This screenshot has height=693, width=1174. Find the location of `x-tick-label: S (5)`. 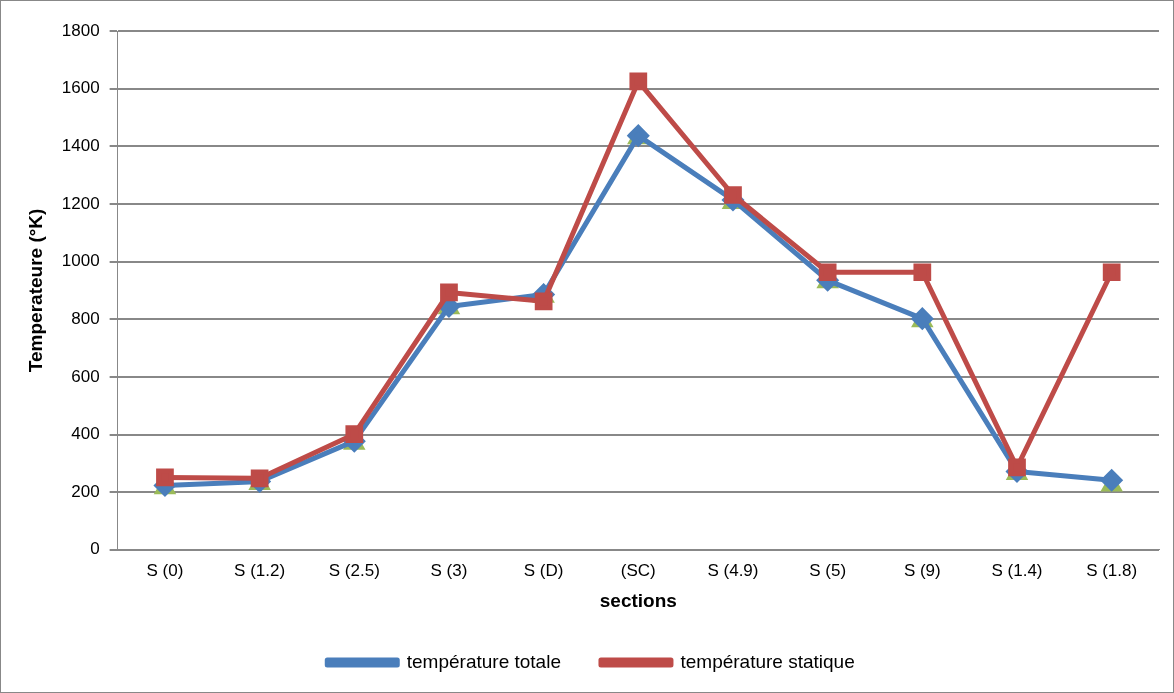

x-tick-label: S (5) is located at coordinates (828, 570).